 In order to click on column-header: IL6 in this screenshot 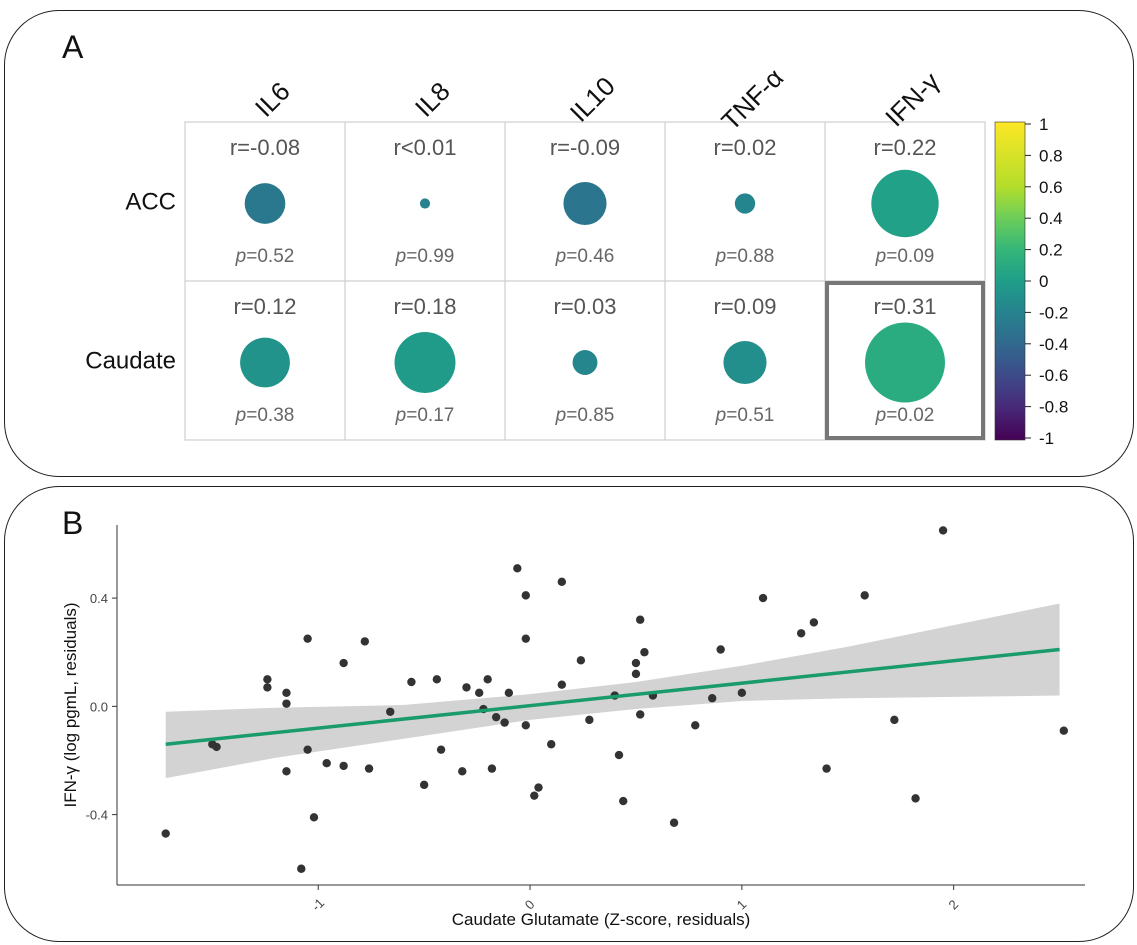, I will do `click(272, 99)`.